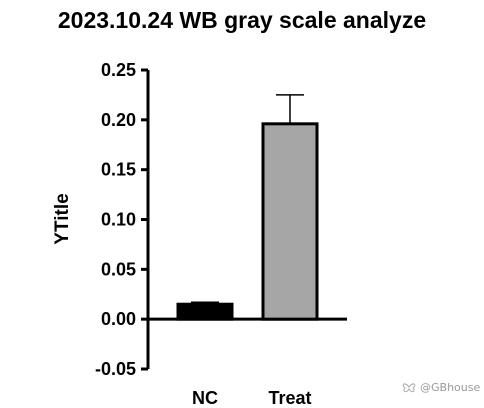  Describe the element at coordinates (450, 387) in the screenshot. I see `watermark-text: @GBhouse` at that location.